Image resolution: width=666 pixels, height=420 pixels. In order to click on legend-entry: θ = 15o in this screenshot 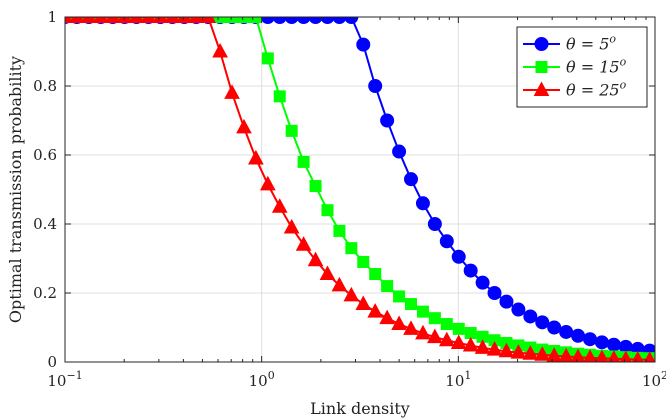, I will do `click(575, 66)`.